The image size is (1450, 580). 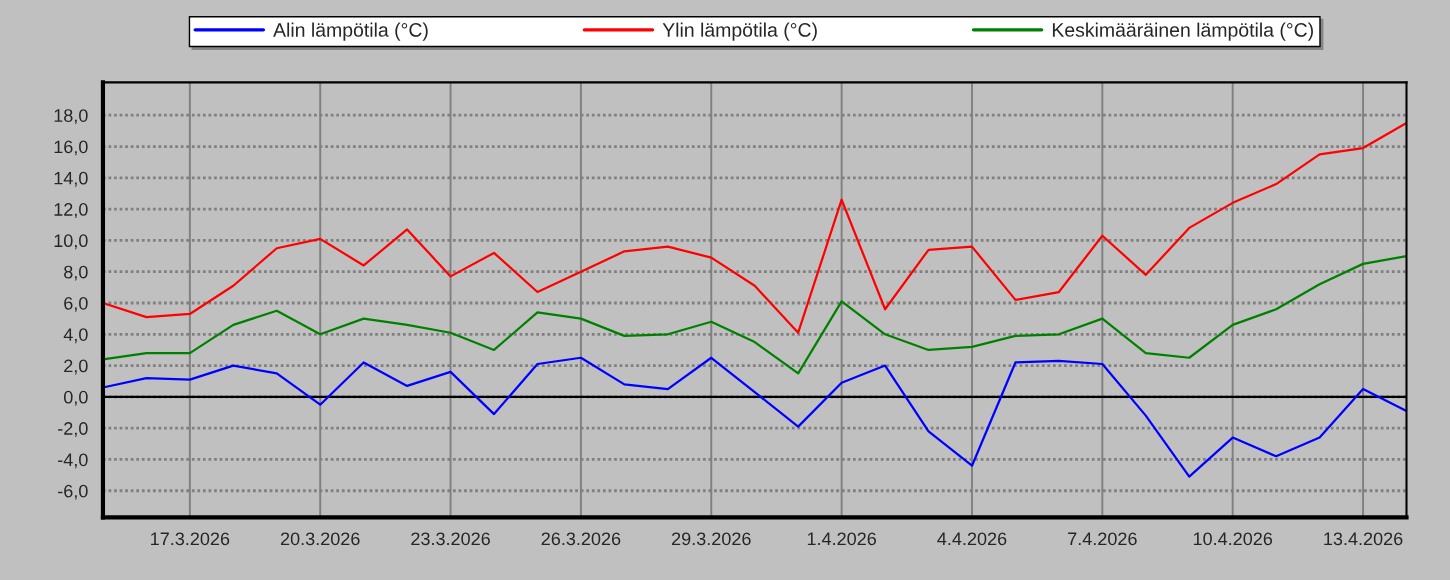 What do you see at coordinates (75, 336) in the screenshot?
I see `y-tick-label: 4,0` at bounding box center [75, 336].